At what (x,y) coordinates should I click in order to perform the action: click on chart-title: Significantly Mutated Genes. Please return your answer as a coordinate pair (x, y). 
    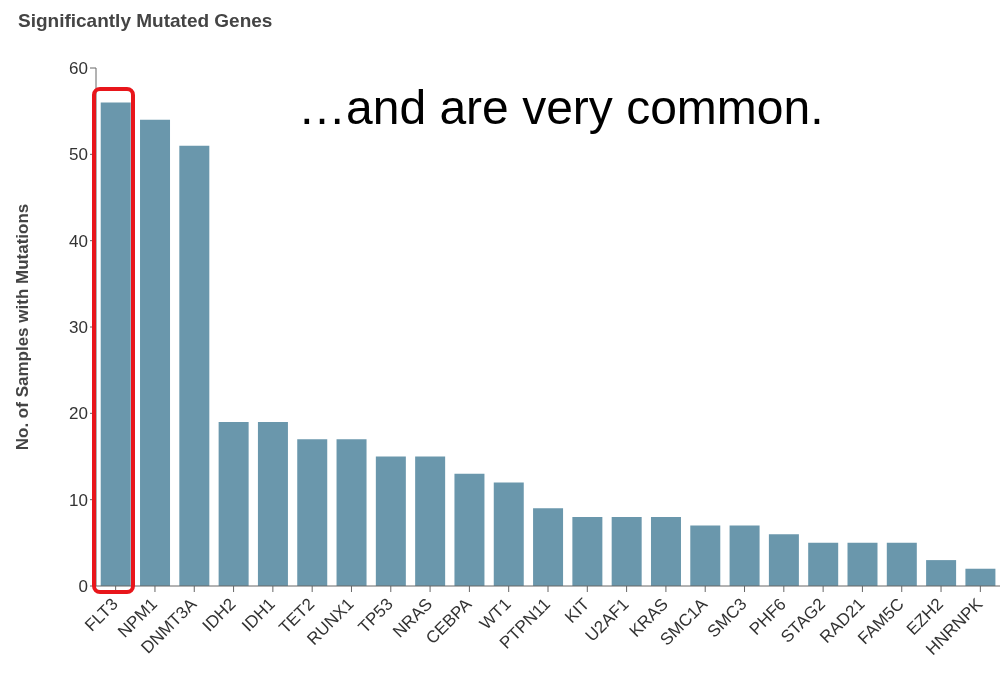
    Looking at the image, I should click on (145, 21).